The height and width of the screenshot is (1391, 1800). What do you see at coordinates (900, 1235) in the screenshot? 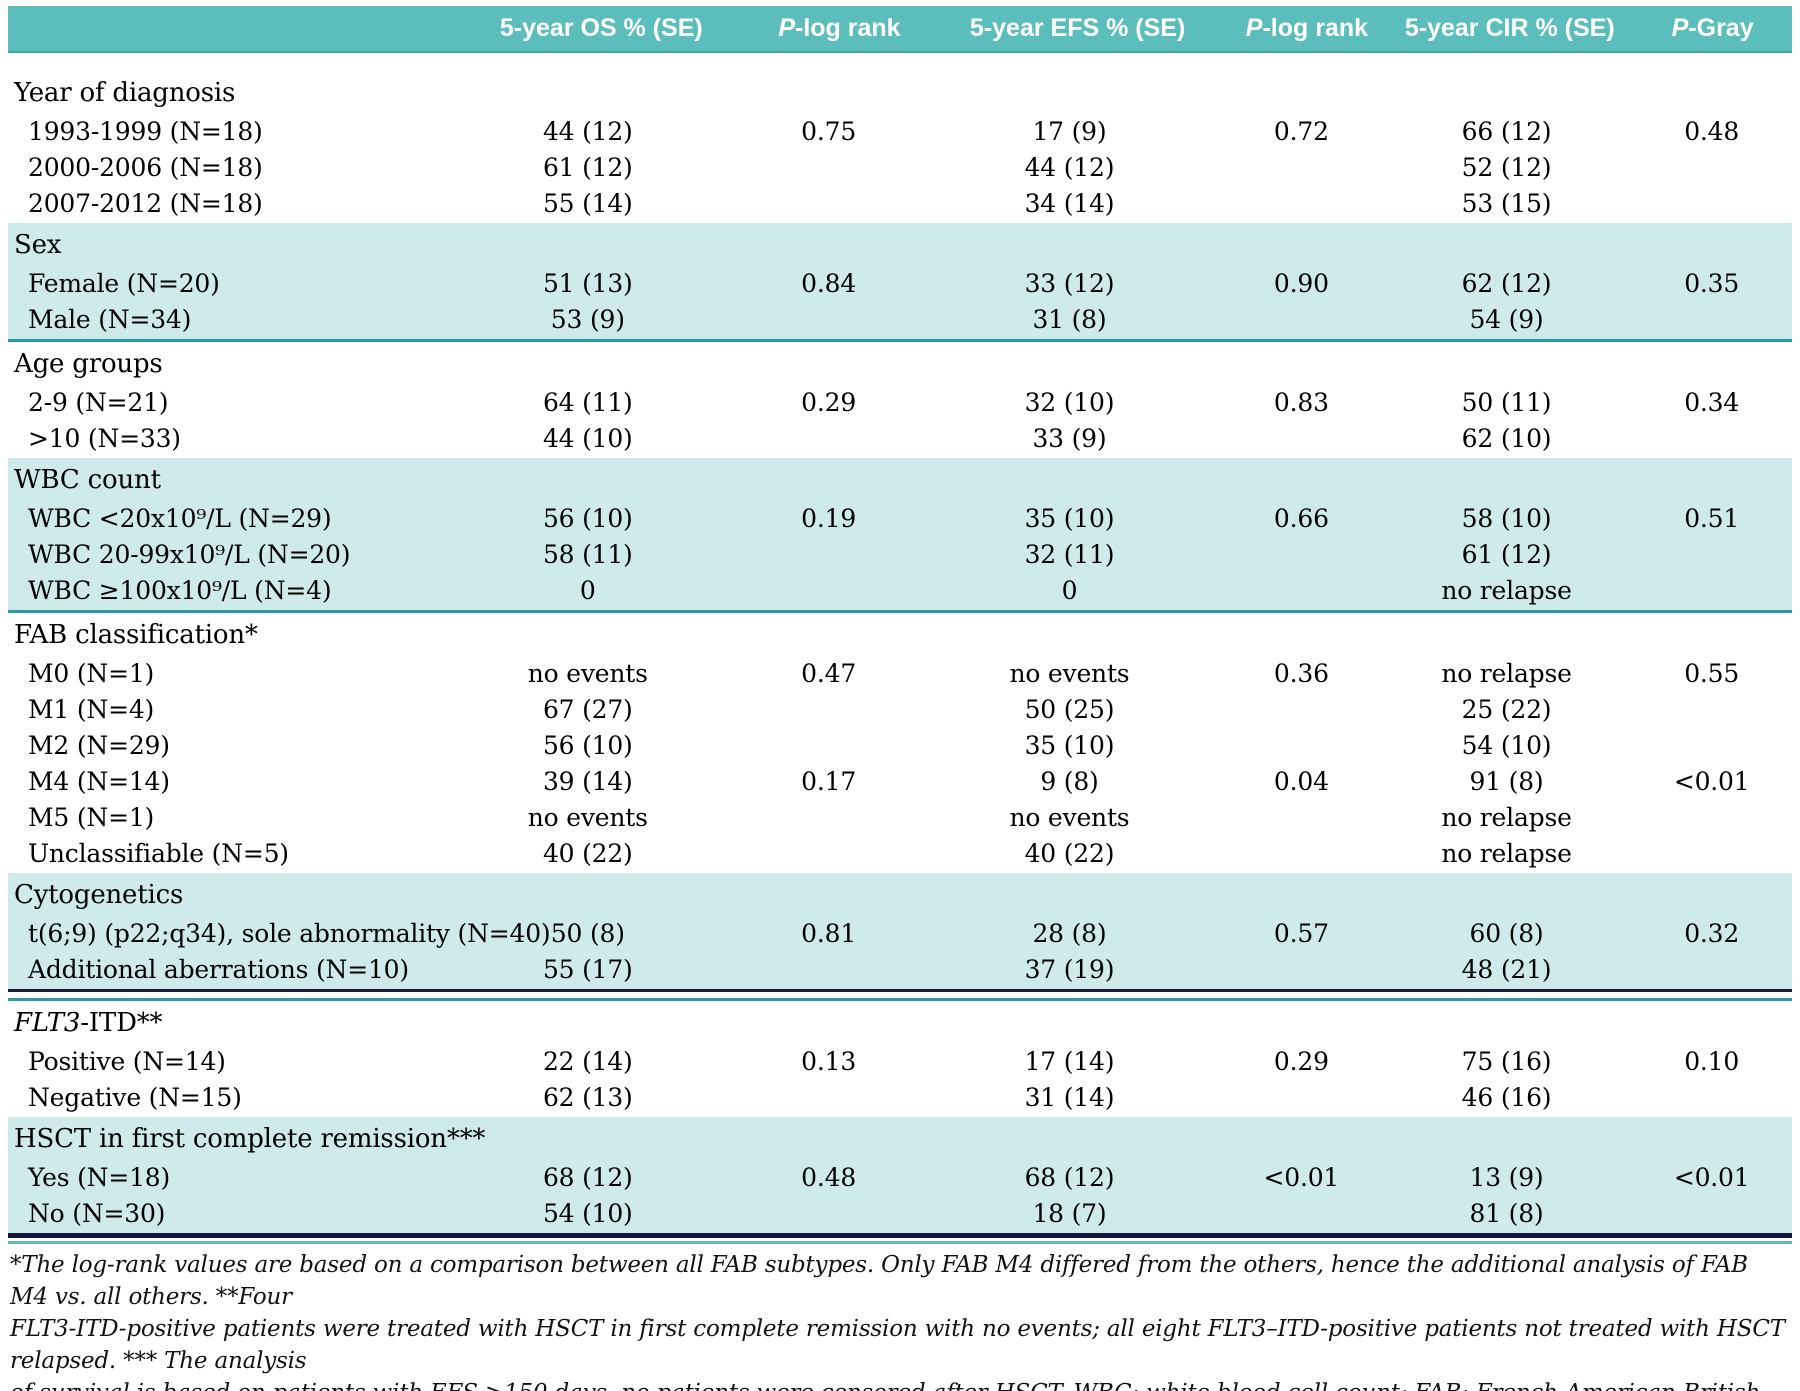
I see `table-bottom-rule` at bounding box center [900, 1235].